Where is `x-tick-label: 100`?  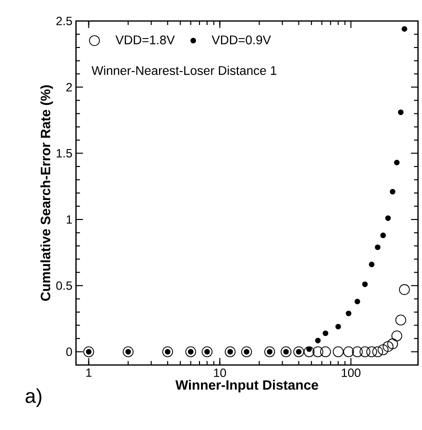 x-tick-label: 100 is located at coordinates (351, 373).